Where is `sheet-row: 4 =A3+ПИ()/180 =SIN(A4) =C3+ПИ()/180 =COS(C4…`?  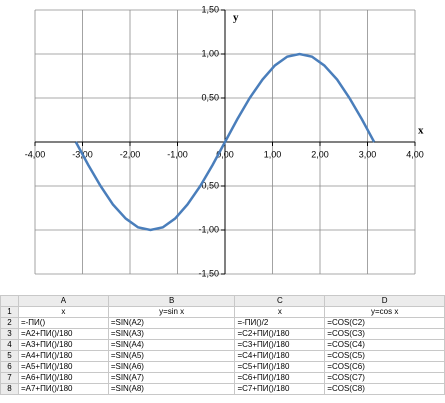
sheet-row: 4 =A3+ПИ()/180 =SIN(A4) =C3+ПИ()/180 =COS(C4… is located at coordinates (222, 345).